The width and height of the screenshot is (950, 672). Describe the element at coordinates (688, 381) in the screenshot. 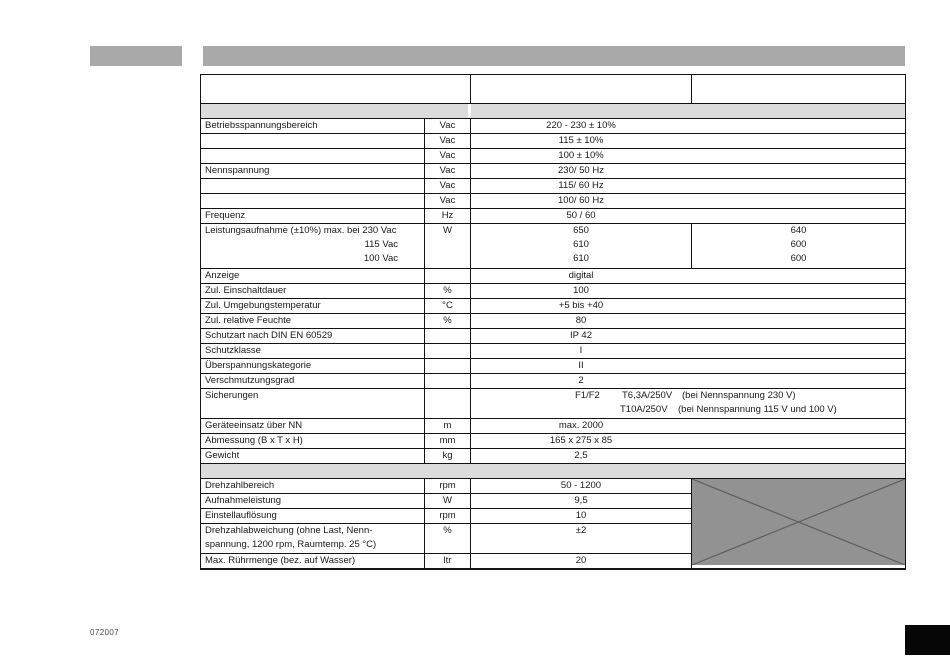

I see `row-value-cell: 2` at that location.